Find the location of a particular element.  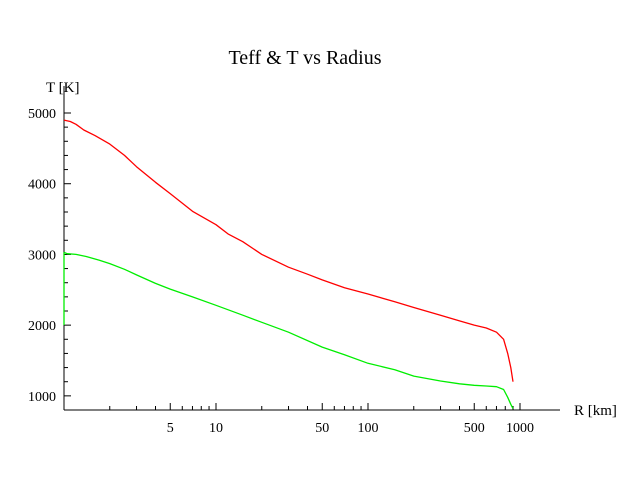

x-tick-label: 5 is located at coordinates (170, 428).